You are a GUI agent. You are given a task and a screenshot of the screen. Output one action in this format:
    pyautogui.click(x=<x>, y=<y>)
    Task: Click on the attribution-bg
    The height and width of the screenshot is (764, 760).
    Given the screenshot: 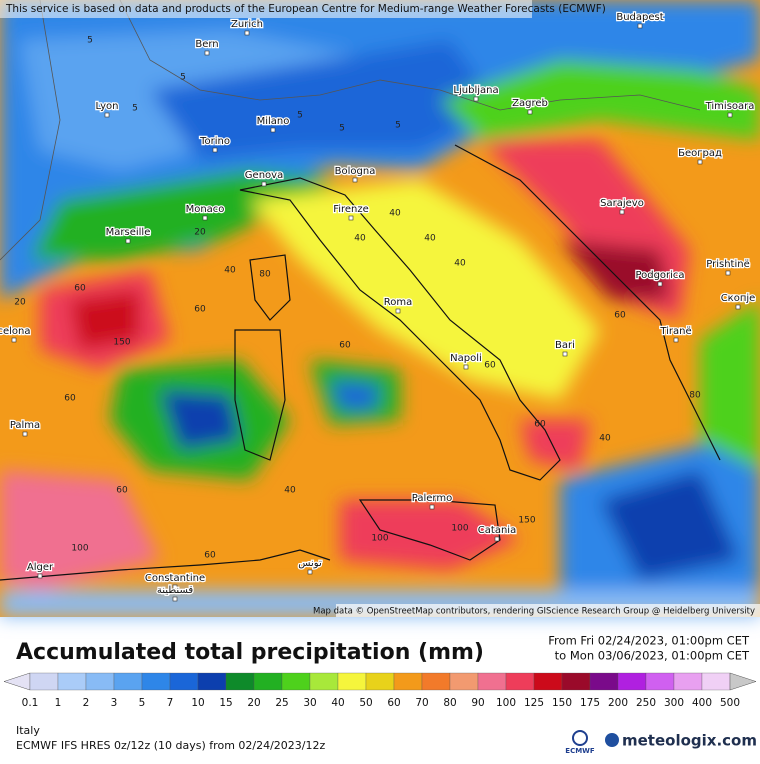 What is the action you would take?
    pyautogui.click(x=548, y=610)
    